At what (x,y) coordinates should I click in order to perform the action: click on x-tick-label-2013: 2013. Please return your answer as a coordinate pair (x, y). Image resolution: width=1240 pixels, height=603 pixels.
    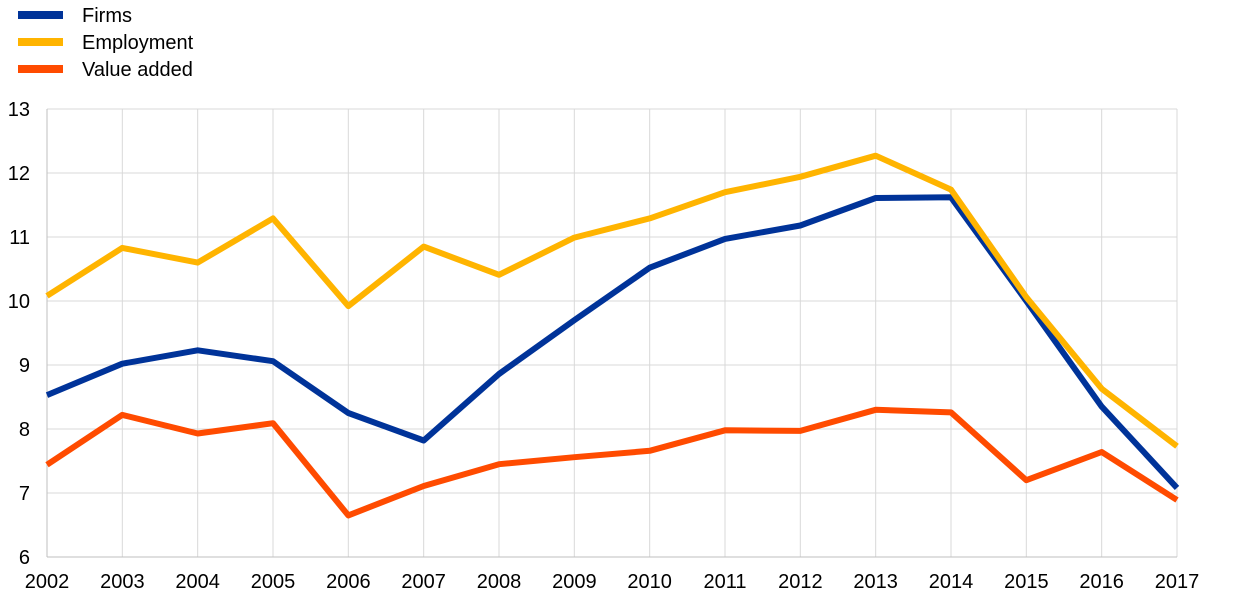
    Looking at the image, I should click on (875, 582).